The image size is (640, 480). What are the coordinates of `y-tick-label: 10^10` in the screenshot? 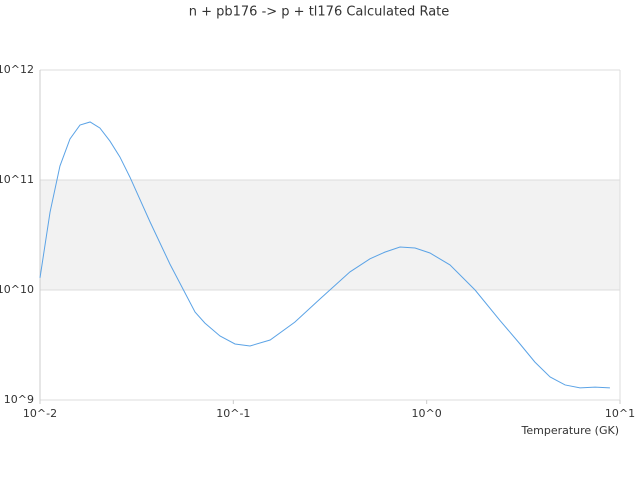 It's located at (17, 289).